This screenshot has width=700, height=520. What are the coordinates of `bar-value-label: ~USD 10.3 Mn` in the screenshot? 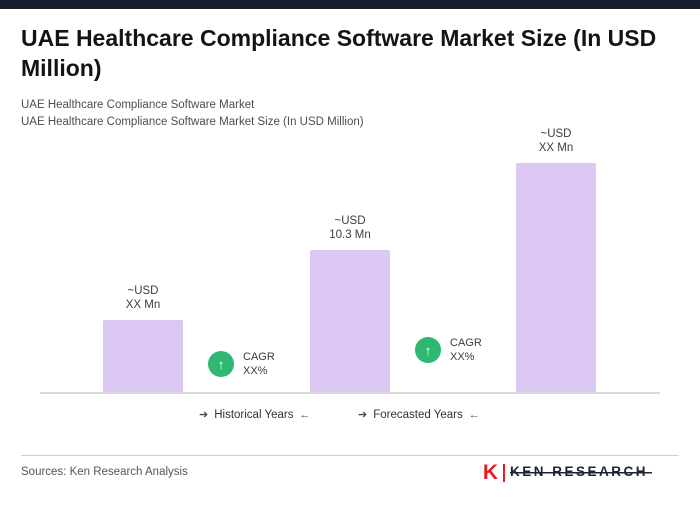 It's located at (350, 228).